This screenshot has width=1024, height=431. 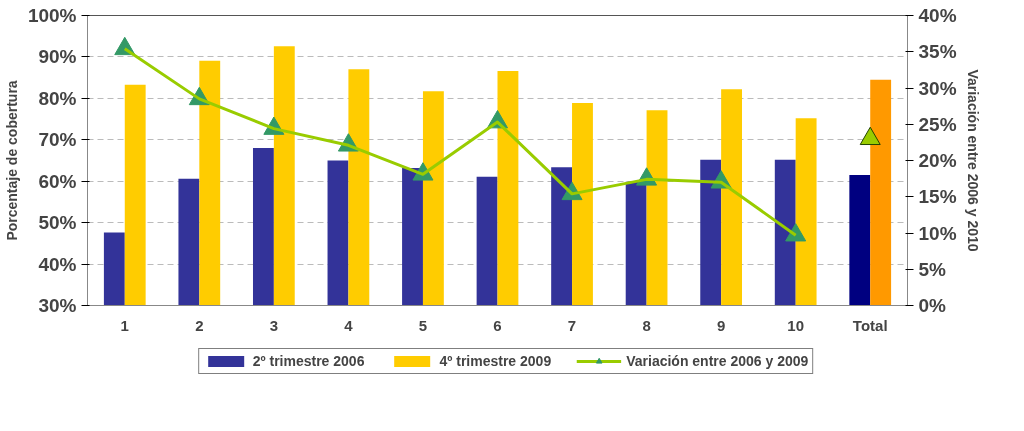 What do you see at coordinates (937, 52) in the screenshot?
I see `y2-tick-label: 35%` at bounding box center [937, 52].